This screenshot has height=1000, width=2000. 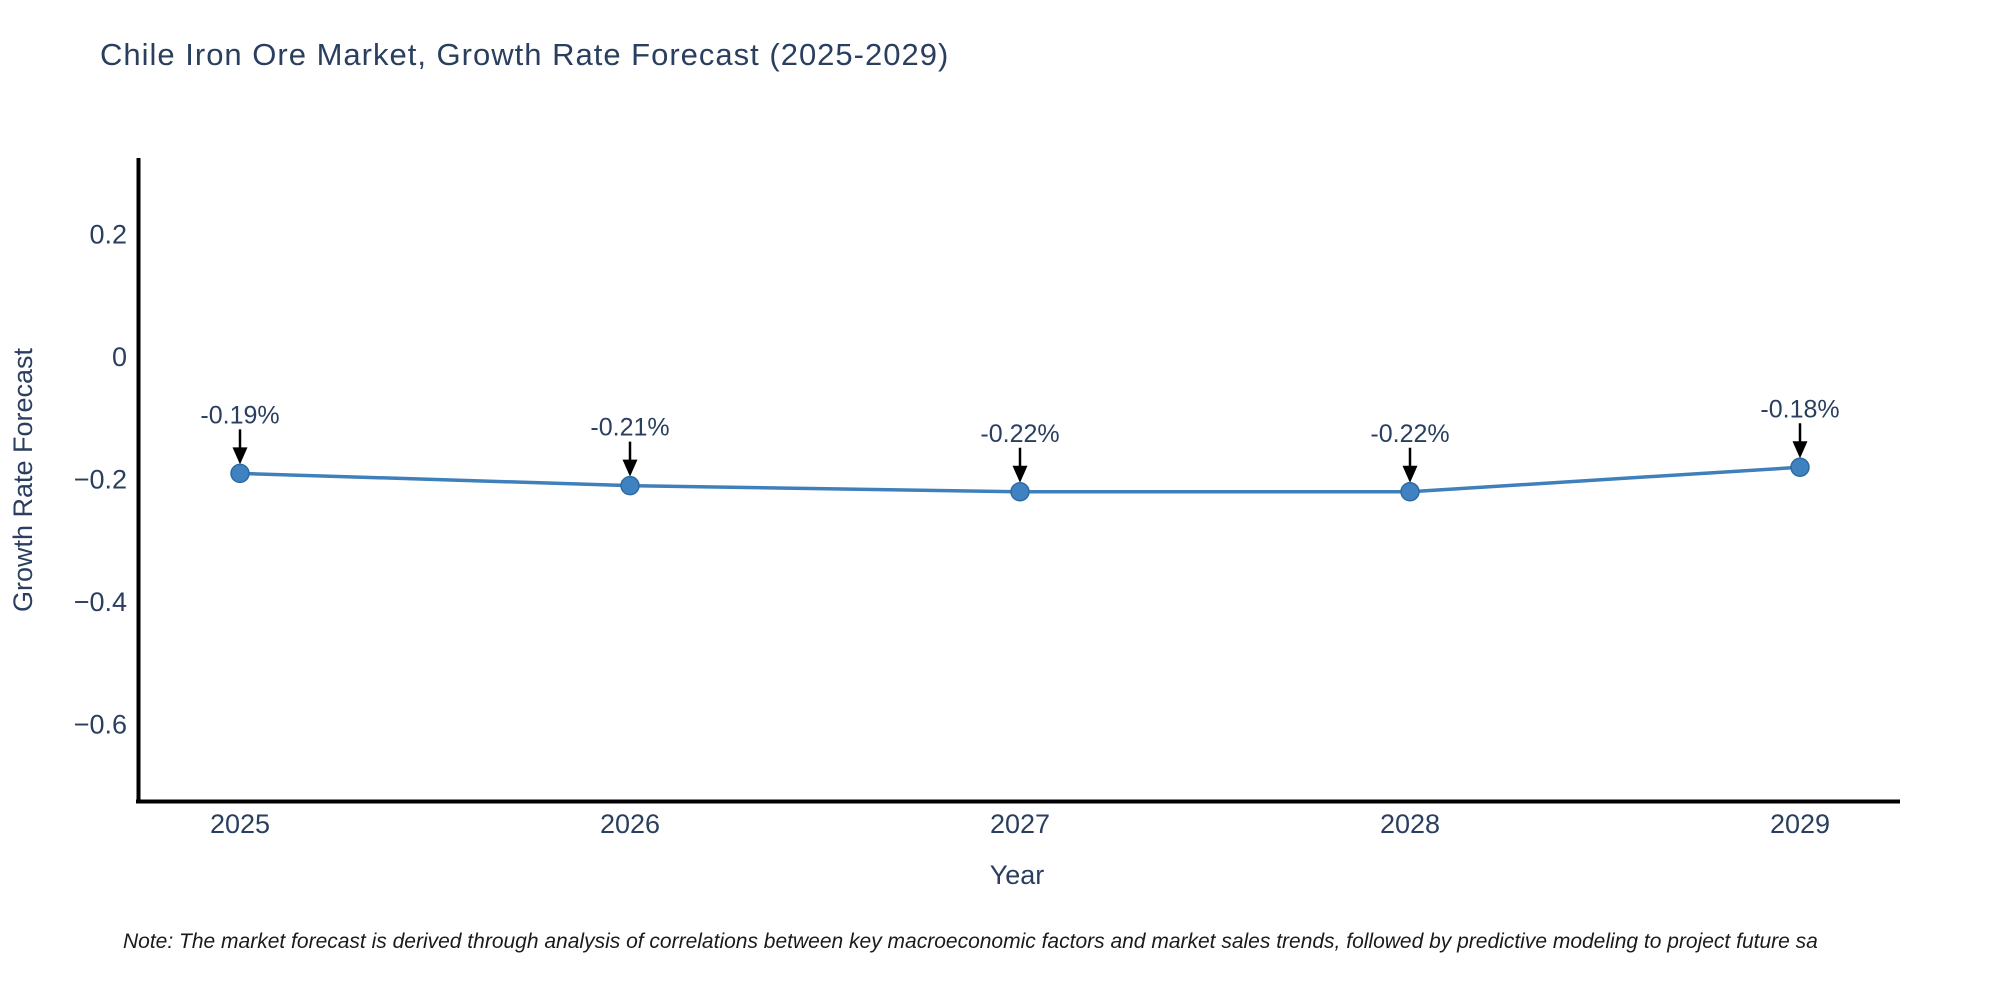 I want to click on x-axis-title: Year, so click(x=1017, y=875).